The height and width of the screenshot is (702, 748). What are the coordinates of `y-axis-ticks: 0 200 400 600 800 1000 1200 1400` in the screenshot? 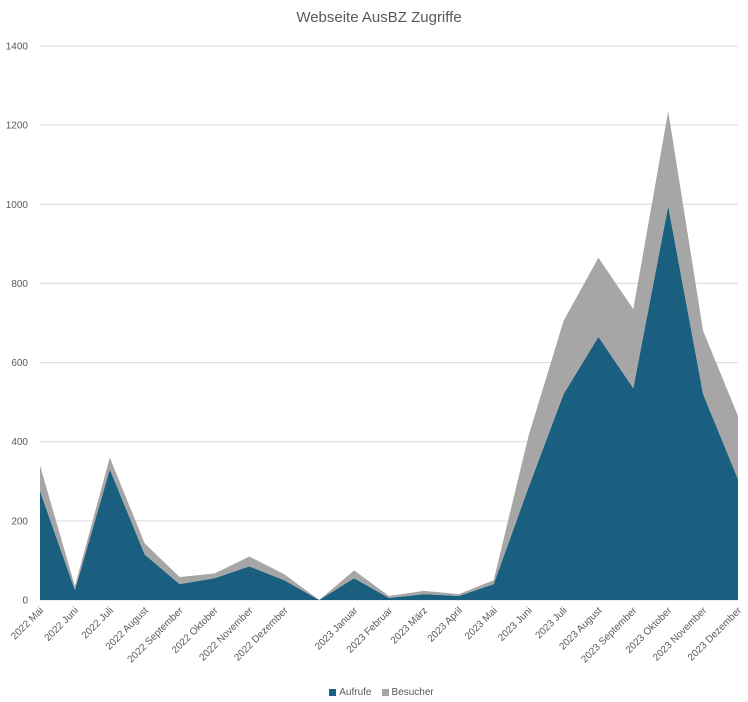 It's located at (17, 324).